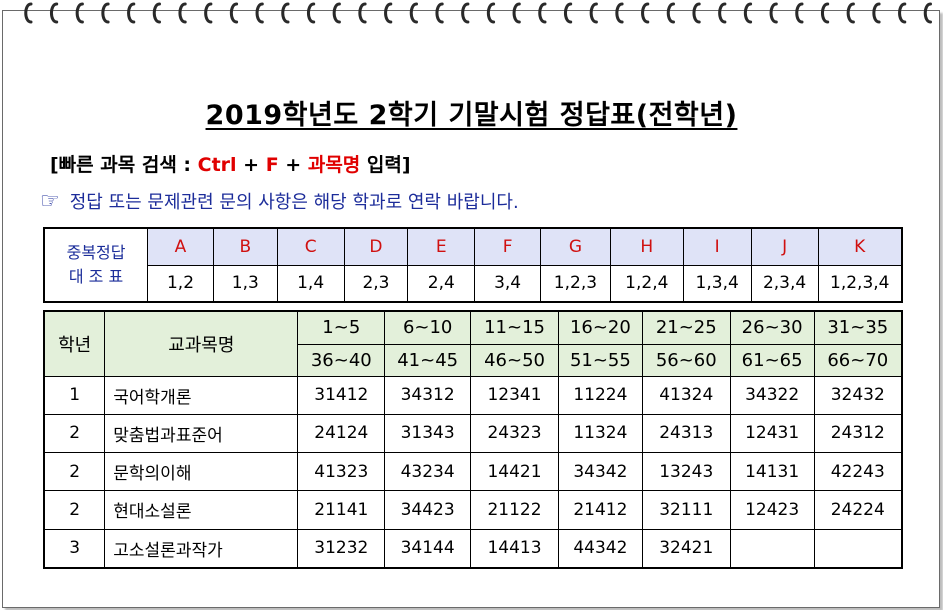  What do you see at coordinates (600, 360) in the screenshot?
I see `question-range-header: 51~55` at bounding box center [600, 360].